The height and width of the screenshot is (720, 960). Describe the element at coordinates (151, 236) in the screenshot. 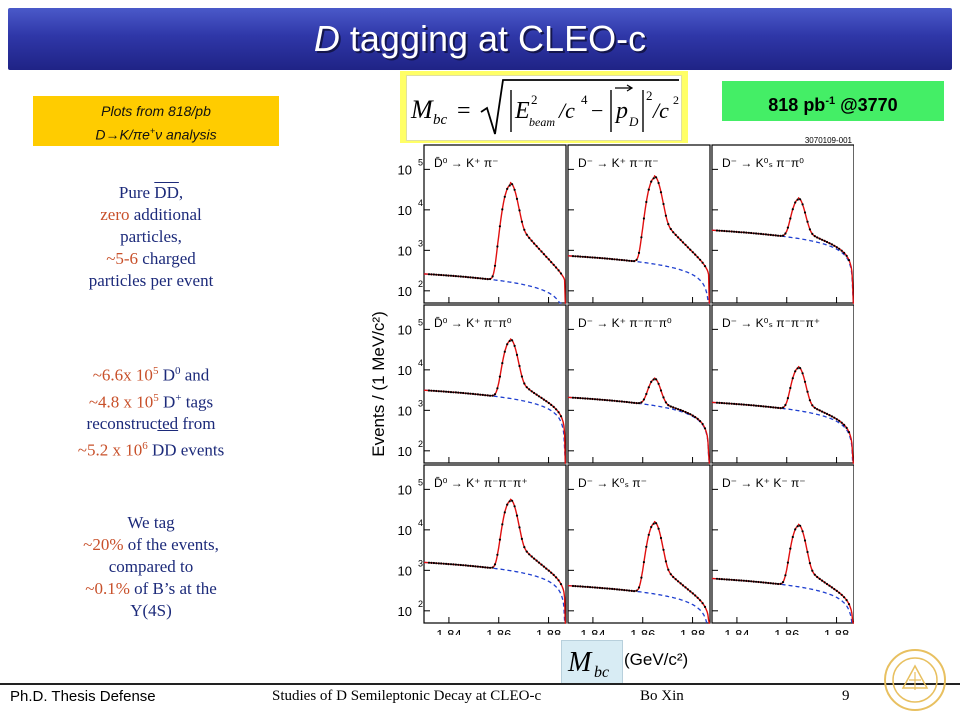

I see `particles-line: particles,` at that location.